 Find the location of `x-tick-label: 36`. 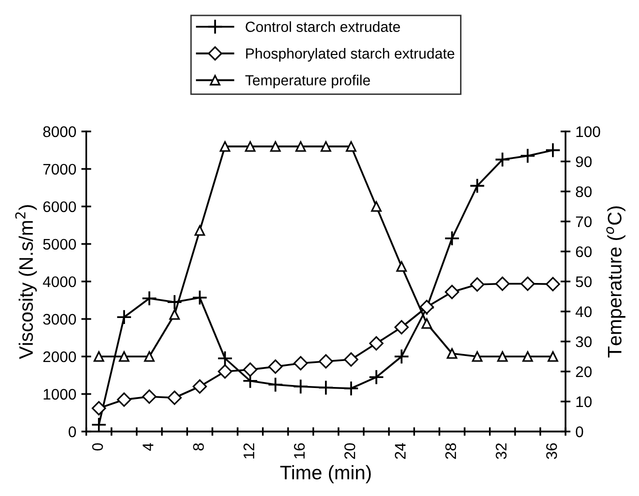

x-tick-label: 36 is located at coordinates (552, 451).